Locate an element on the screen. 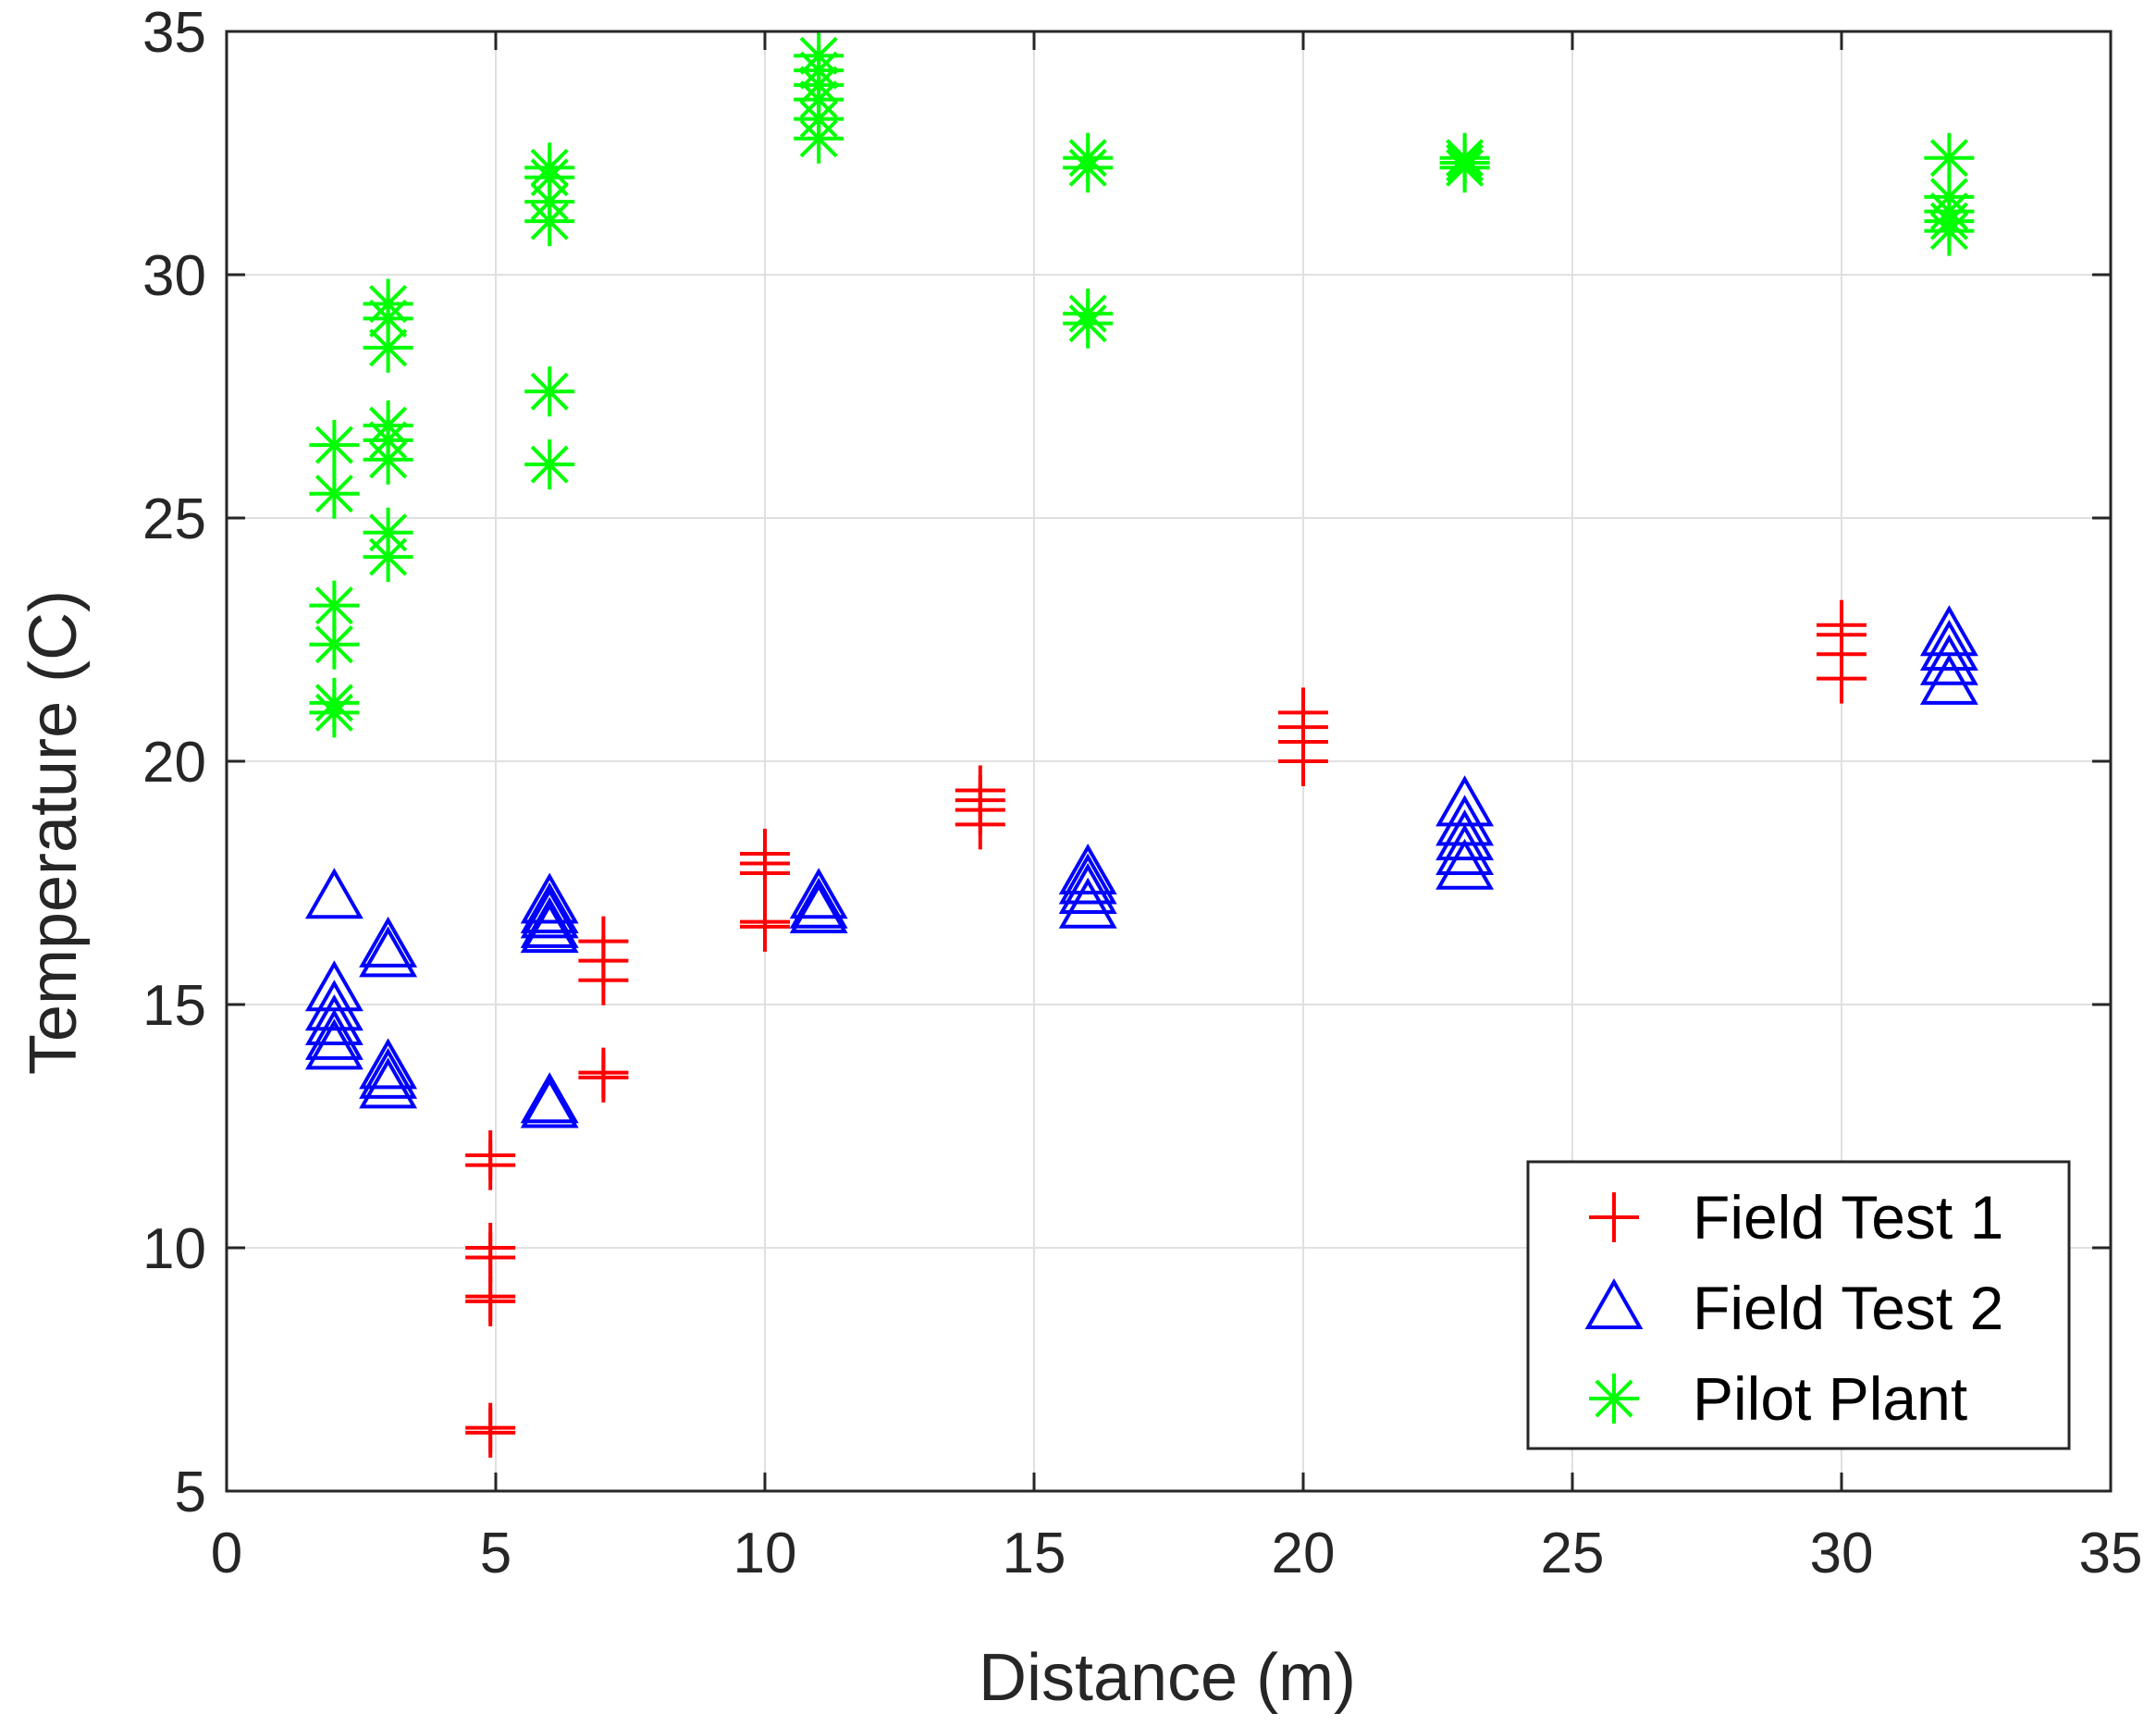 Image resolution: width=2156 pixels, height=1726 pixels. x-tick-label: 20 is located at coordinates (1304, 1553).